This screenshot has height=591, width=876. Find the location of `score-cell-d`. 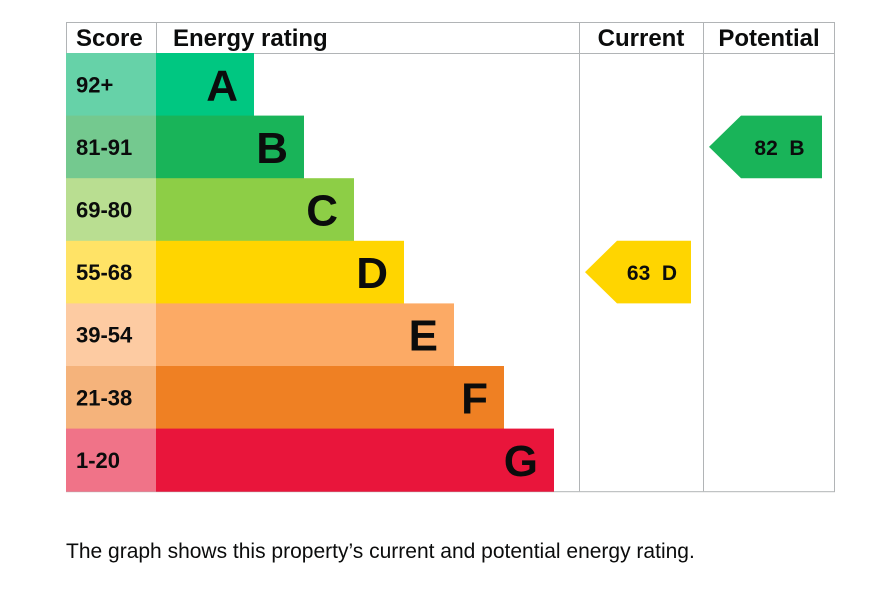

score-cell-d is located at coordinates (111, 272).